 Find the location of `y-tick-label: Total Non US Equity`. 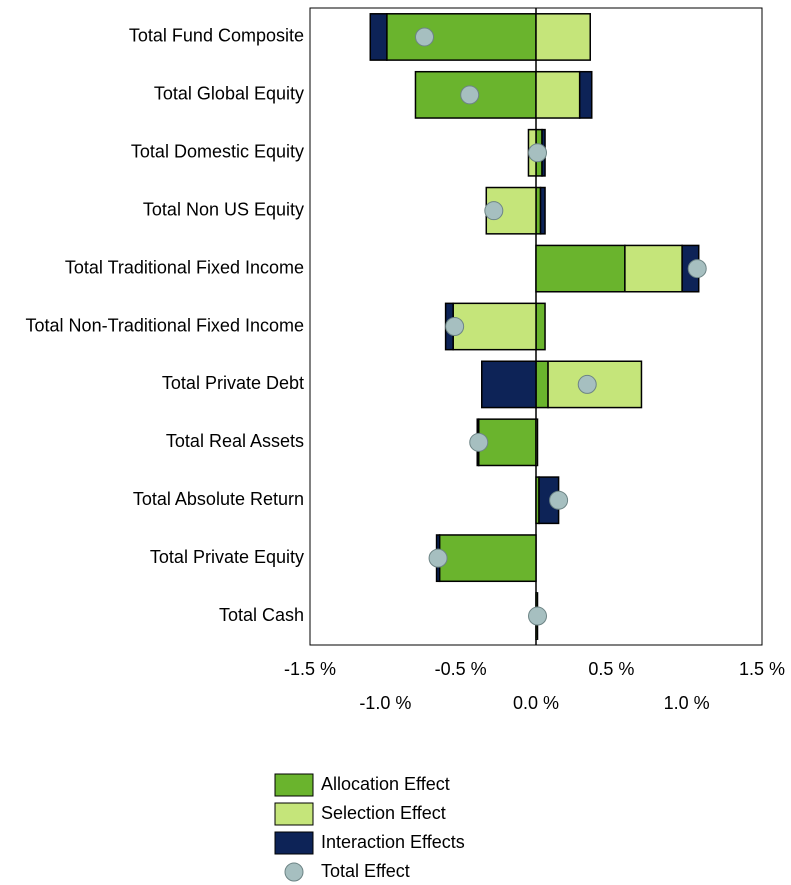

y-tick-label: Total Non US Equity is located at coordinates (223, 209).